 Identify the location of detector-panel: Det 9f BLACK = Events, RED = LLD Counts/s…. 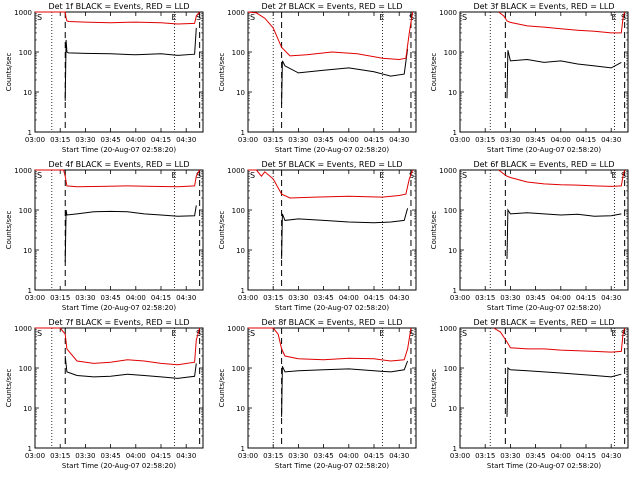
(529, 394).